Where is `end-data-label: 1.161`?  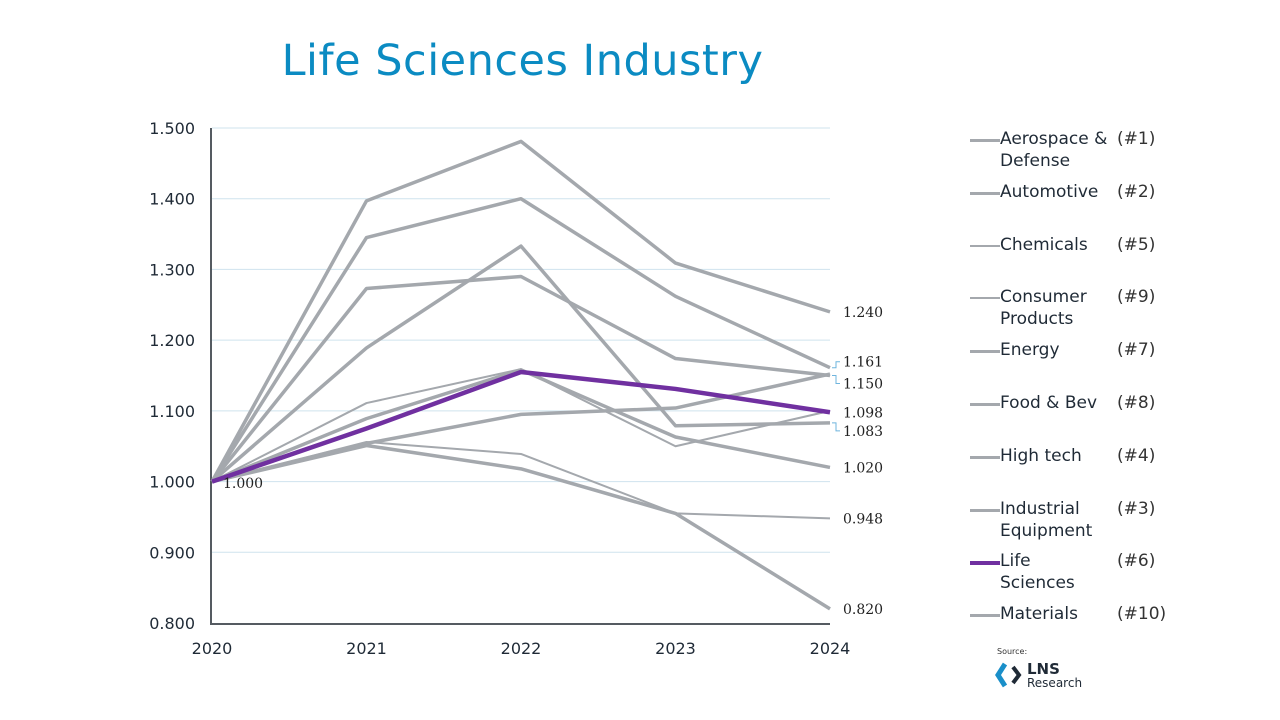
end-data-label: 1.161 is located at coordinates (863, 363).